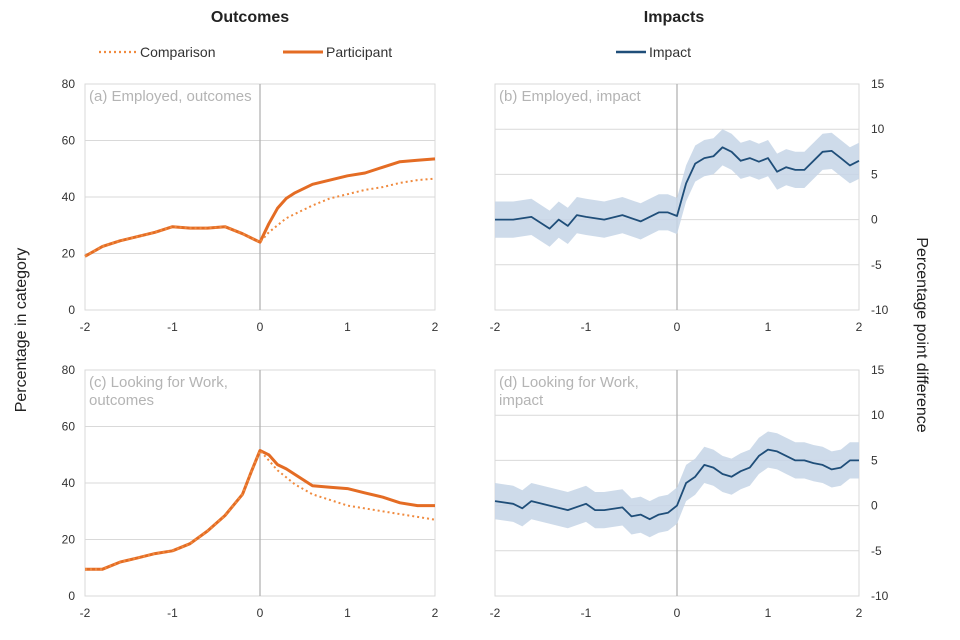 The image size is (960, 640). Describe the element at coordinates (569, 391) in the screenshot. I see `panel-title: (d) Looking for Work, impact` at that location.